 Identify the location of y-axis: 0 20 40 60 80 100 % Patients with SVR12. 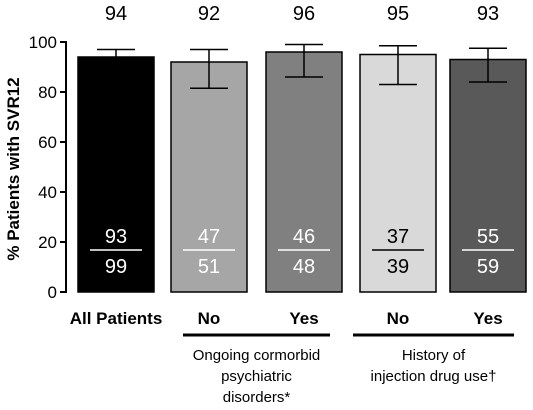
(35, 167).